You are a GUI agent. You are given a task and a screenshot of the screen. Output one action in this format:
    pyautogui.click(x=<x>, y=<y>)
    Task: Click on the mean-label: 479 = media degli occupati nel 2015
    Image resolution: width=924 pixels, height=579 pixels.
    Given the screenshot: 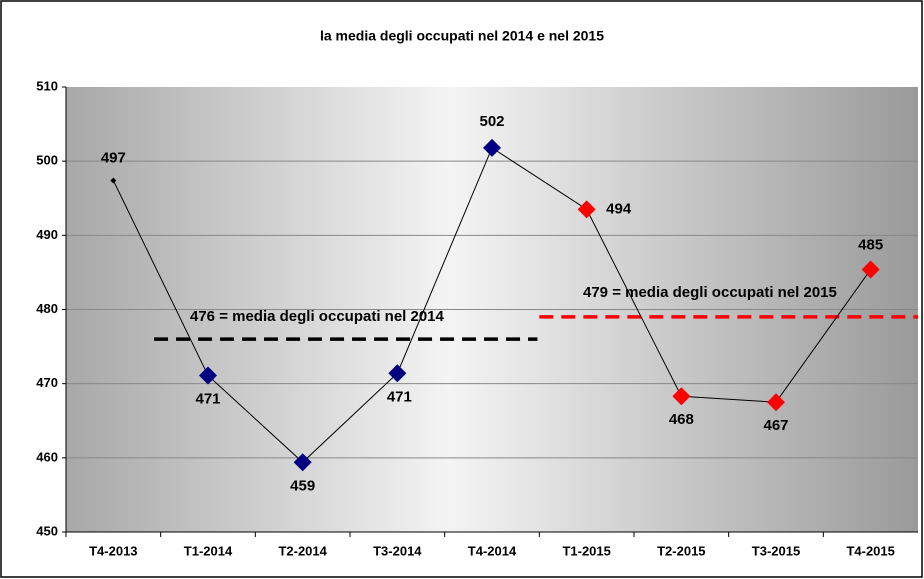 What is the action you would take?
    pyautogui.click(x=710, y=292)
    